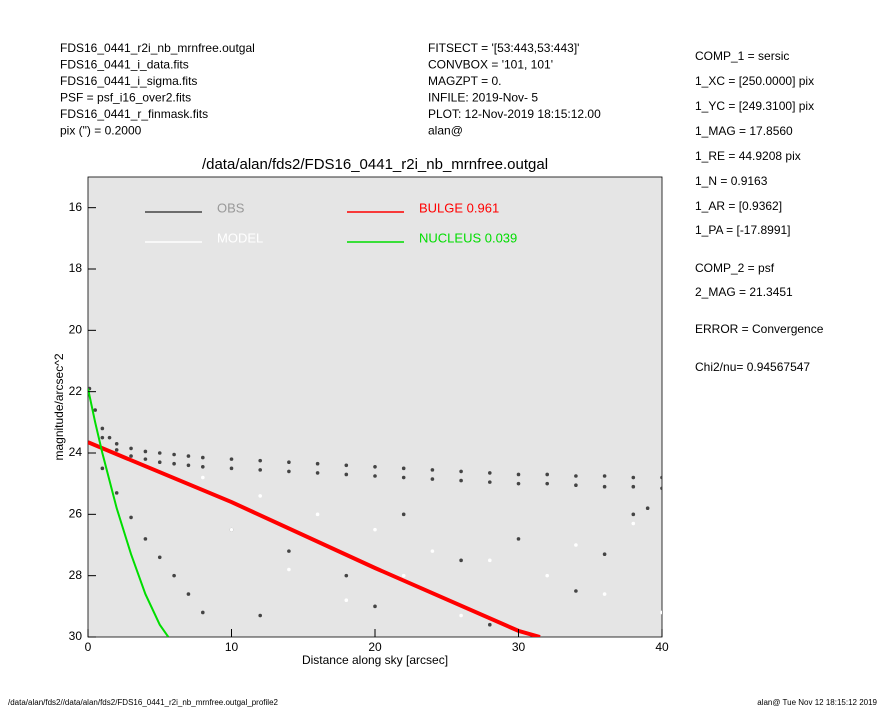 The image size is (885, 713). What do you see at coordinates (76, 207) in the screenshot?
I see `y-tick-label: 16` at bounding box center [76, 207].